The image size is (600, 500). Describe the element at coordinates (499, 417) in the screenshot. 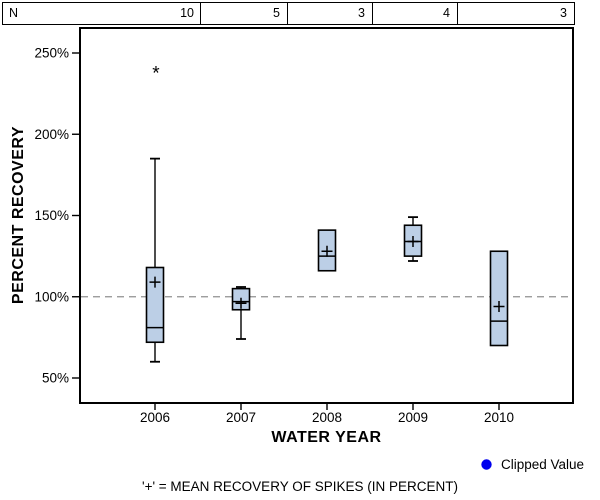

I see `x-tick-label-2010: 2010` at that location.